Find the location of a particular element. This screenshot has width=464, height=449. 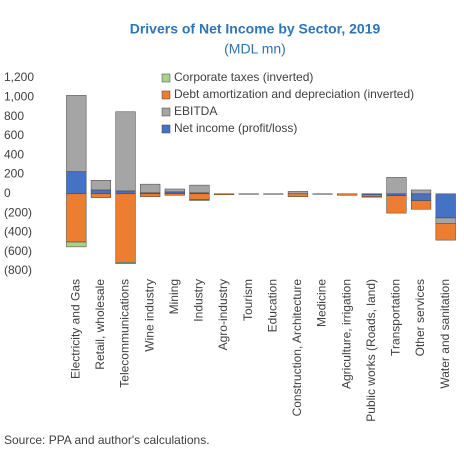

y-tick-label: 400 is located at coordinates (14, 154).